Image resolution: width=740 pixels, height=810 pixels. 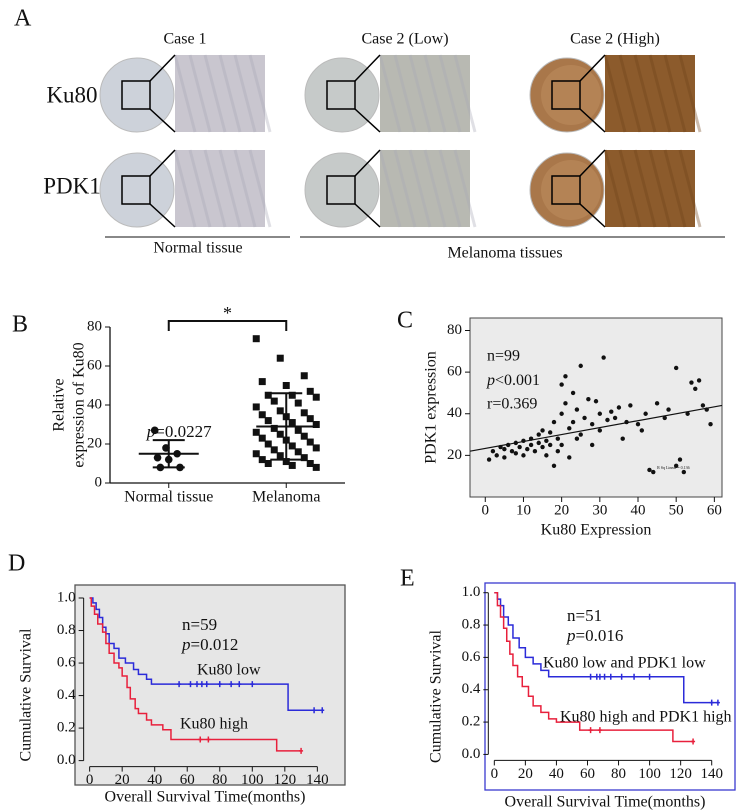 What do you see at coordinates (94, 365) in the screenshot?
I see `y-tick-label: 60` at bounding box center [94, 365].